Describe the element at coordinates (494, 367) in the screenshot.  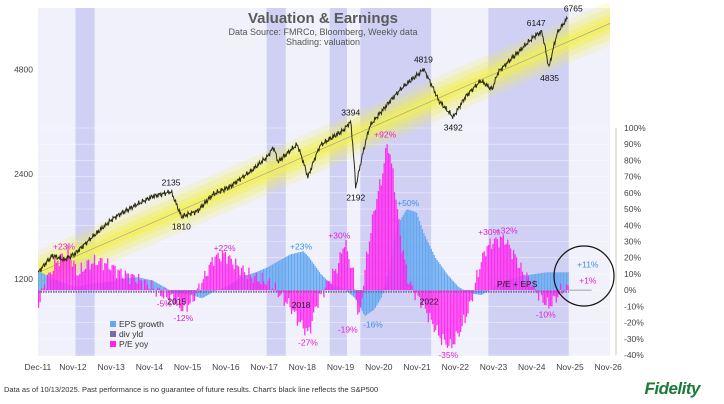
I see `x-tick-label: Nov-23` at that location.